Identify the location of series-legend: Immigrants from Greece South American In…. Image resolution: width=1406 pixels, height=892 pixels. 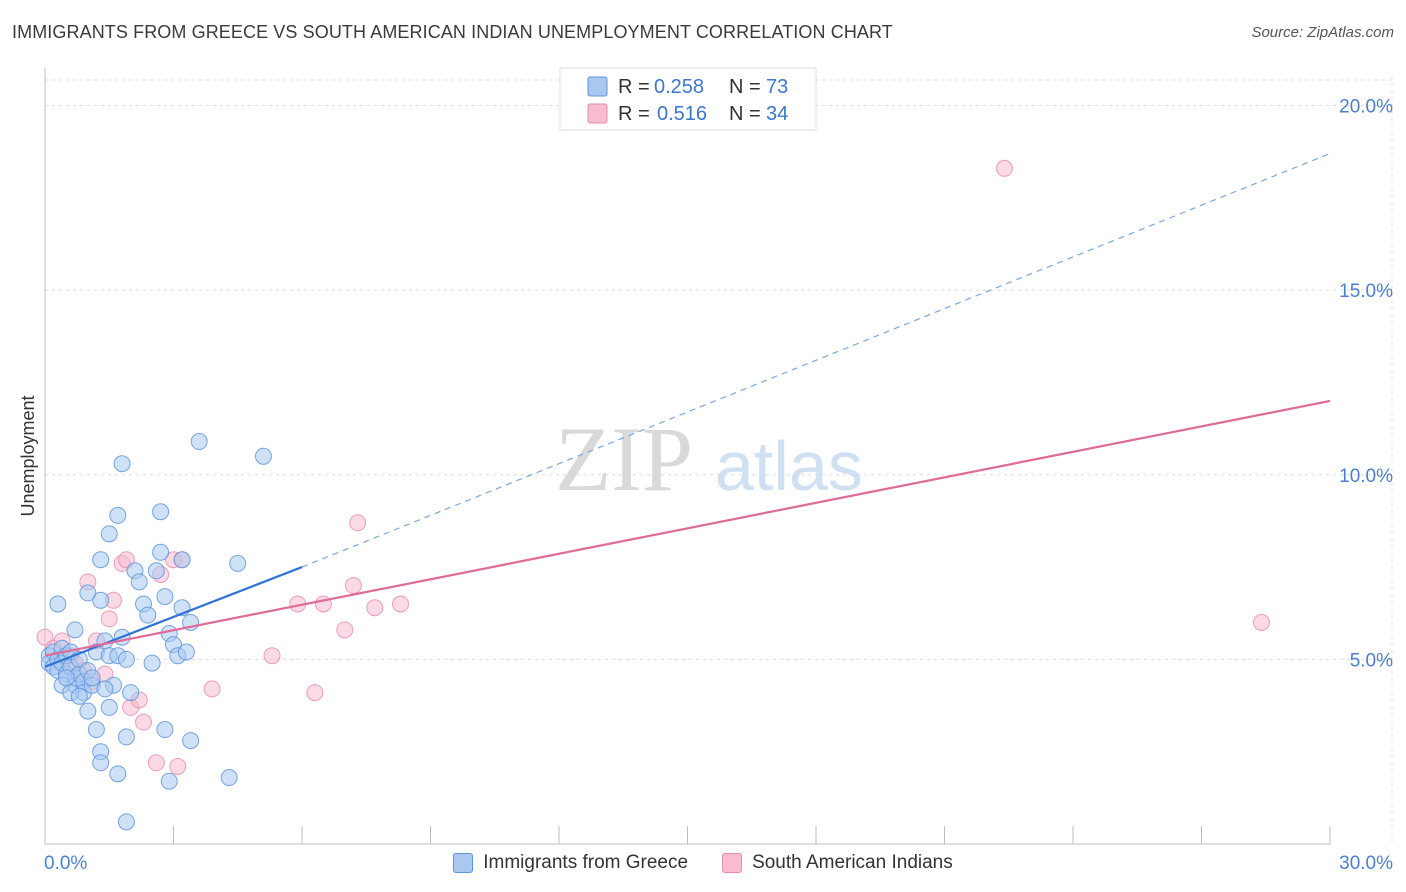
(703, 863).